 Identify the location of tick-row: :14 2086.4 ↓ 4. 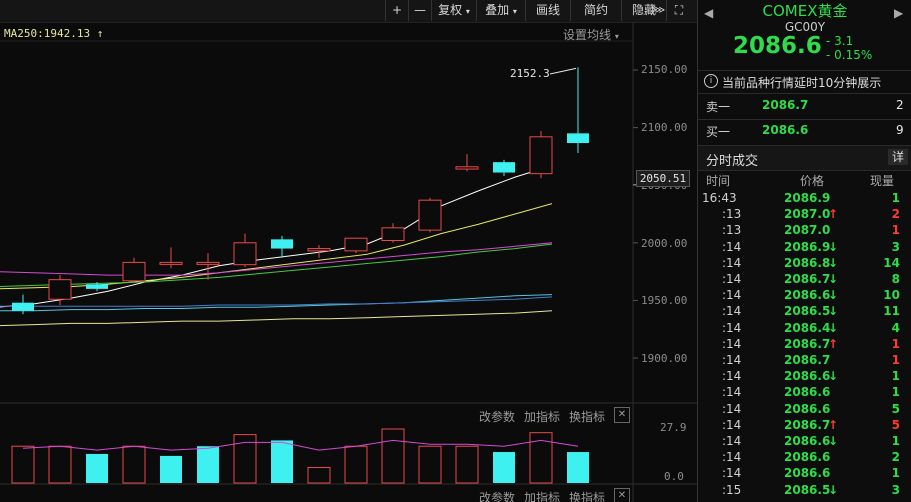
(804, 328).